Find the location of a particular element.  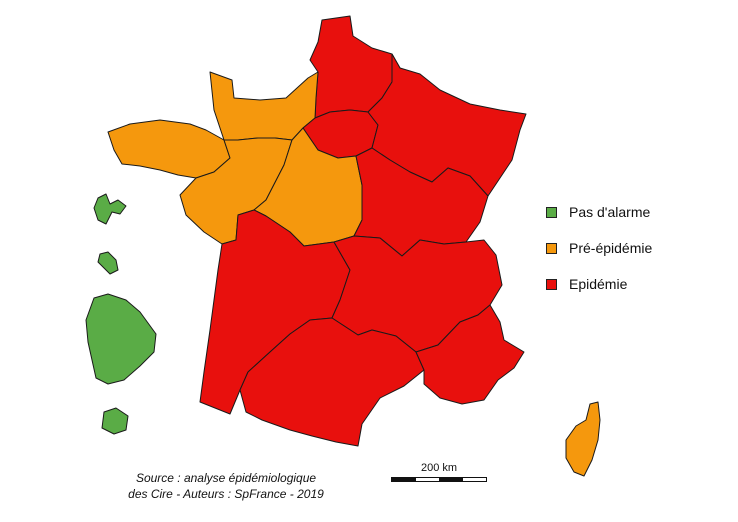

source-line-1: Source : analyse épidémiologique is located at coordinates (226, 478).